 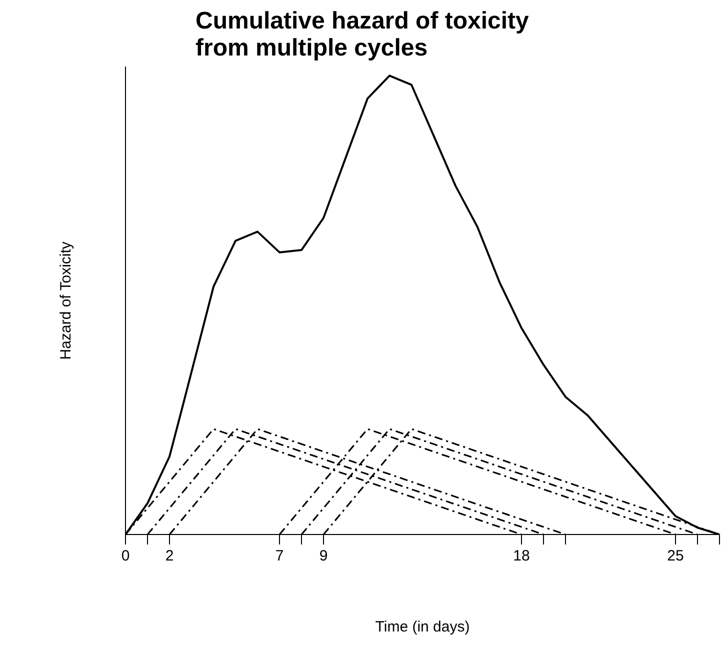 I want to click on chart-title: Cumulative hazard of toxicity from multiple cycles, so click(x=363, y=35).